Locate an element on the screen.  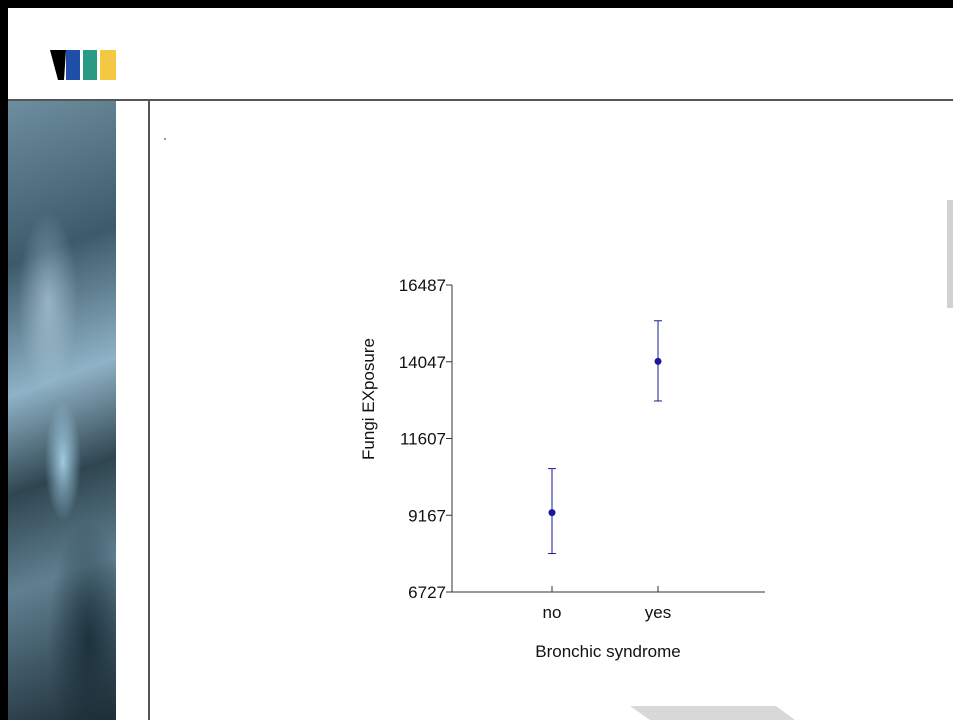
x-axis-label: Bronchic syndrome is located at coordinates (608, 651).